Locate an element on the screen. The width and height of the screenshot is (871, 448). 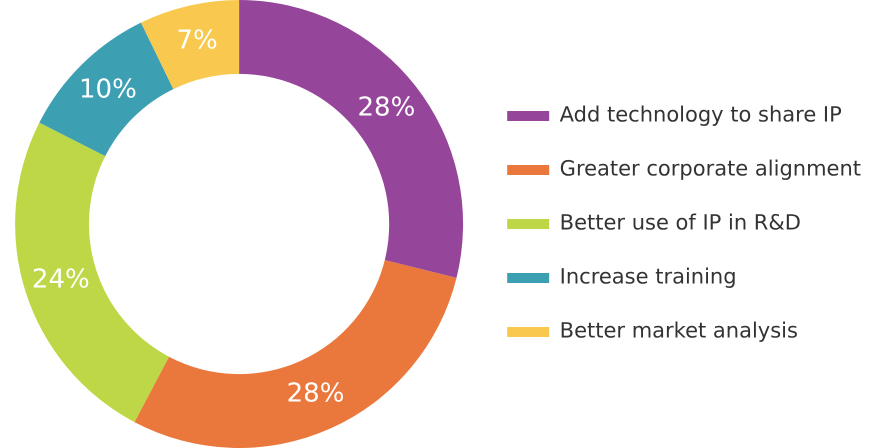
legend-label: Better market analysis is located at coordinates (679, 330).